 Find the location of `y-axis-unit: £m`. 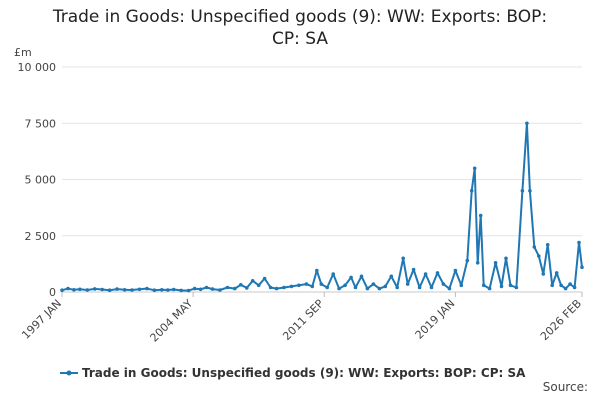

y-axis-unit: £m is located at coordinates (23, 52).